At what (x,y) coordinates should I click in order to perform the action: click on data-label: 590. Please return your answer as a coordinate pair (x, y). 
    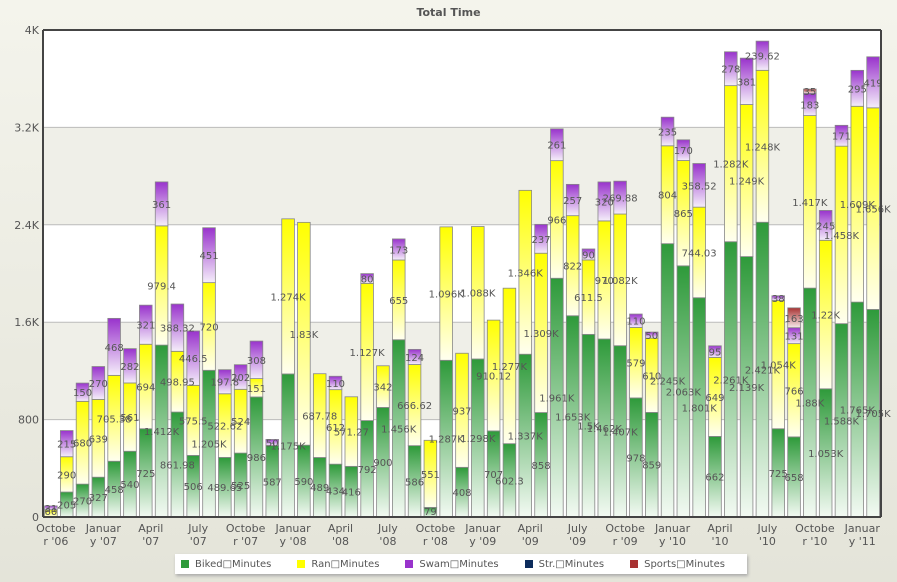
    Looking at the image, I should click on (303, 482).